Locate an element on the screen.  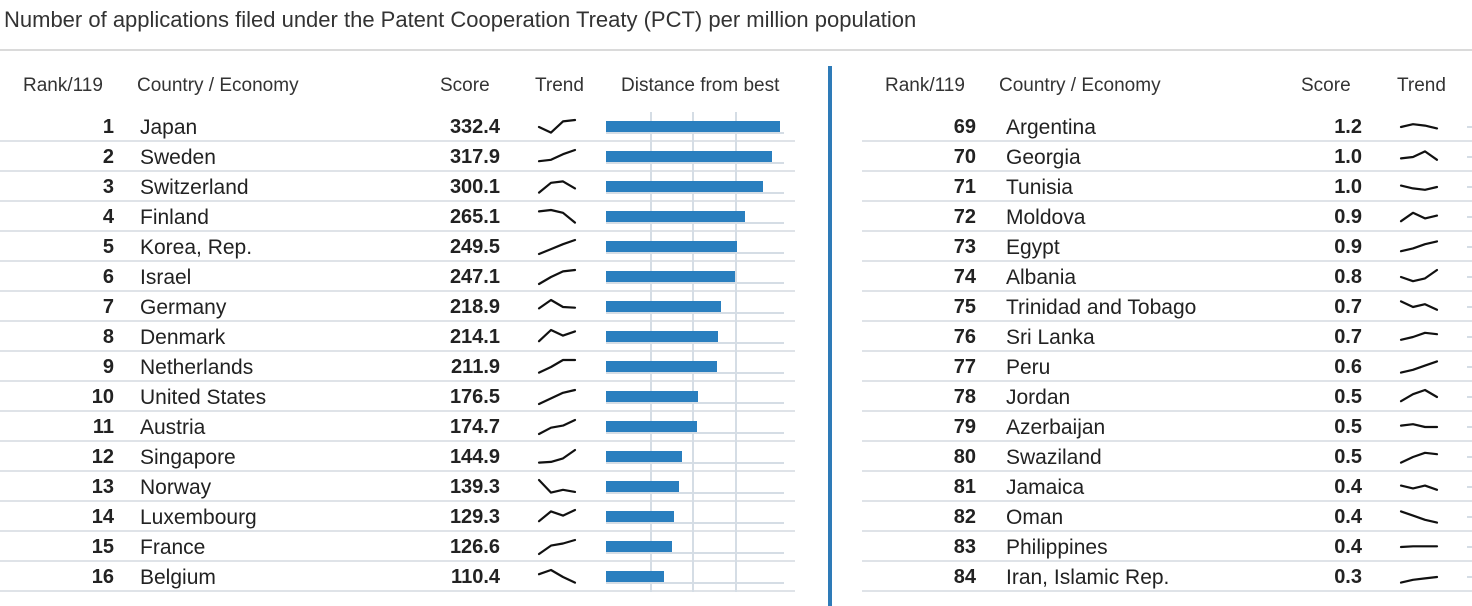
rank-value: 72 is located at coordinates (964, 217).